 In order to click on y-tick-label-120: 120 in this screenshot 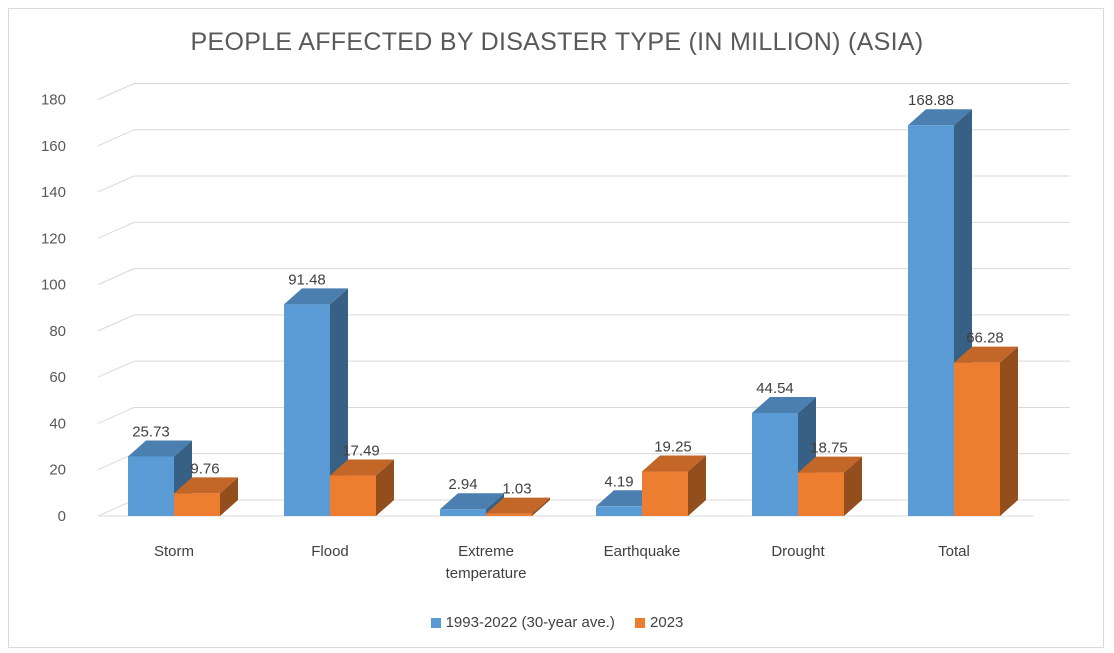, I will do `click(53, 238)`.